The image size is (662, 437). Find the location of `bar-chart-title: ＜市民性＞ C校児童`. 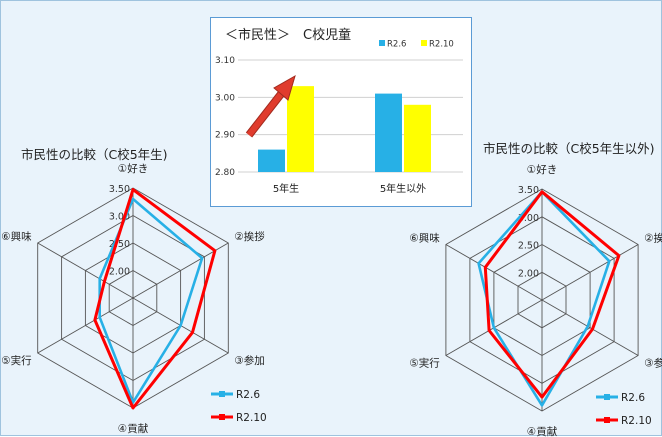

bar-chart-title: ＜市民性＞ C校児童 is located at coordinates (288, 35).